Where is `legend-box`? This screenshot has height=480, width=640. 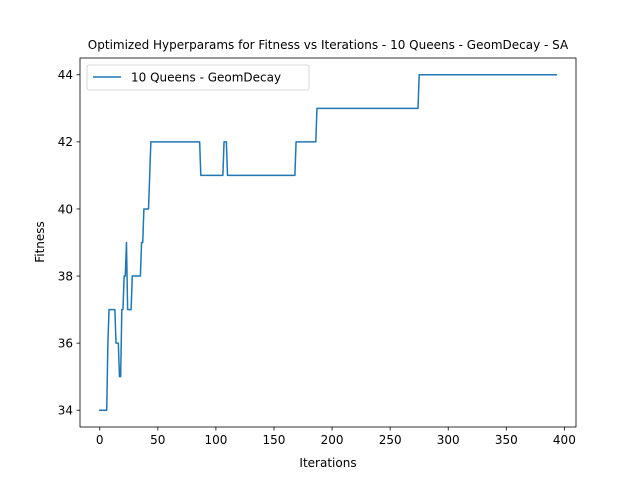
legend-box is located at coordinates (198, 77).